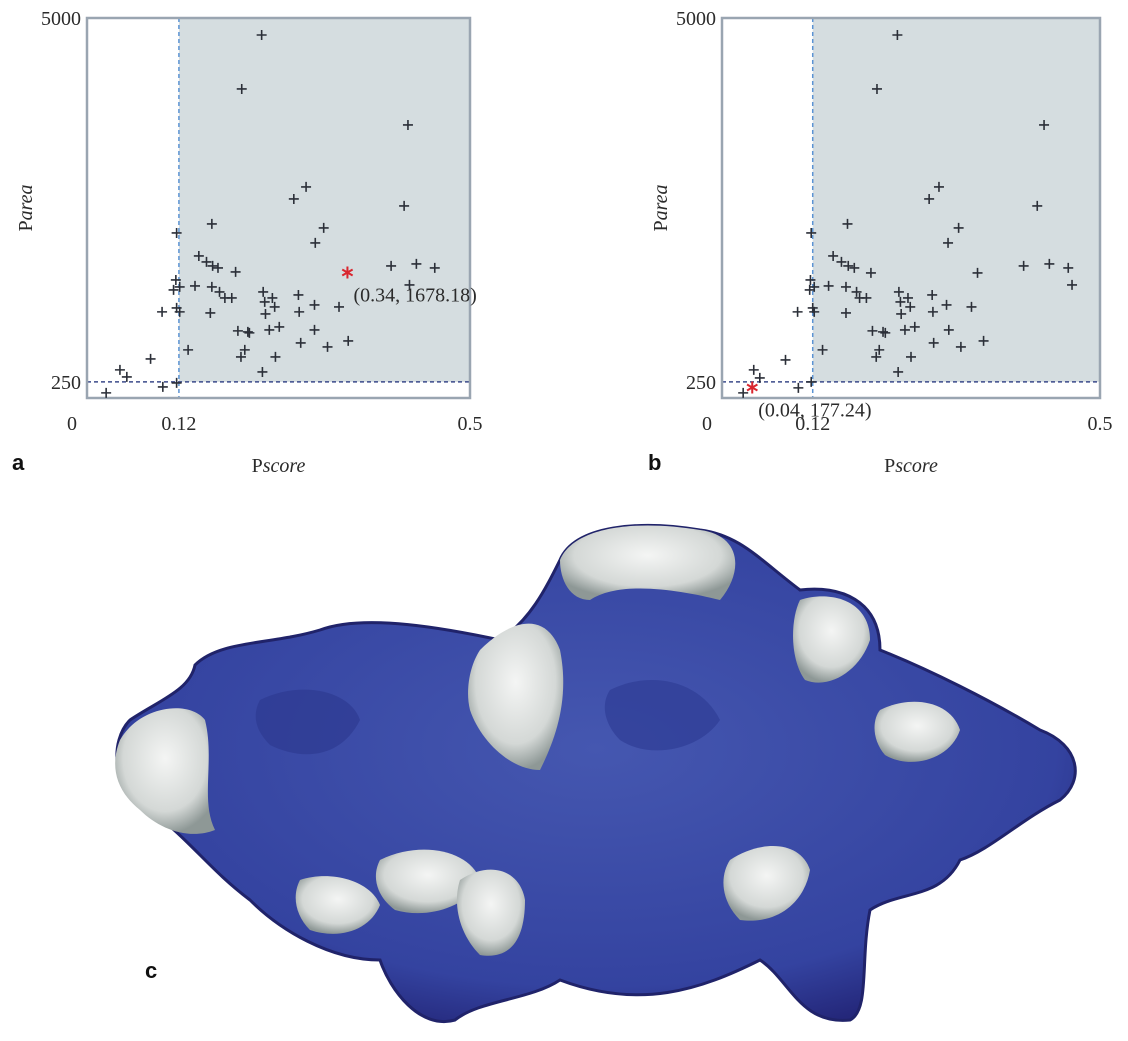 The width and height of the screenshot is (1128, 1041). I want to click on y-axis-label: Parea, so click(661, 207).